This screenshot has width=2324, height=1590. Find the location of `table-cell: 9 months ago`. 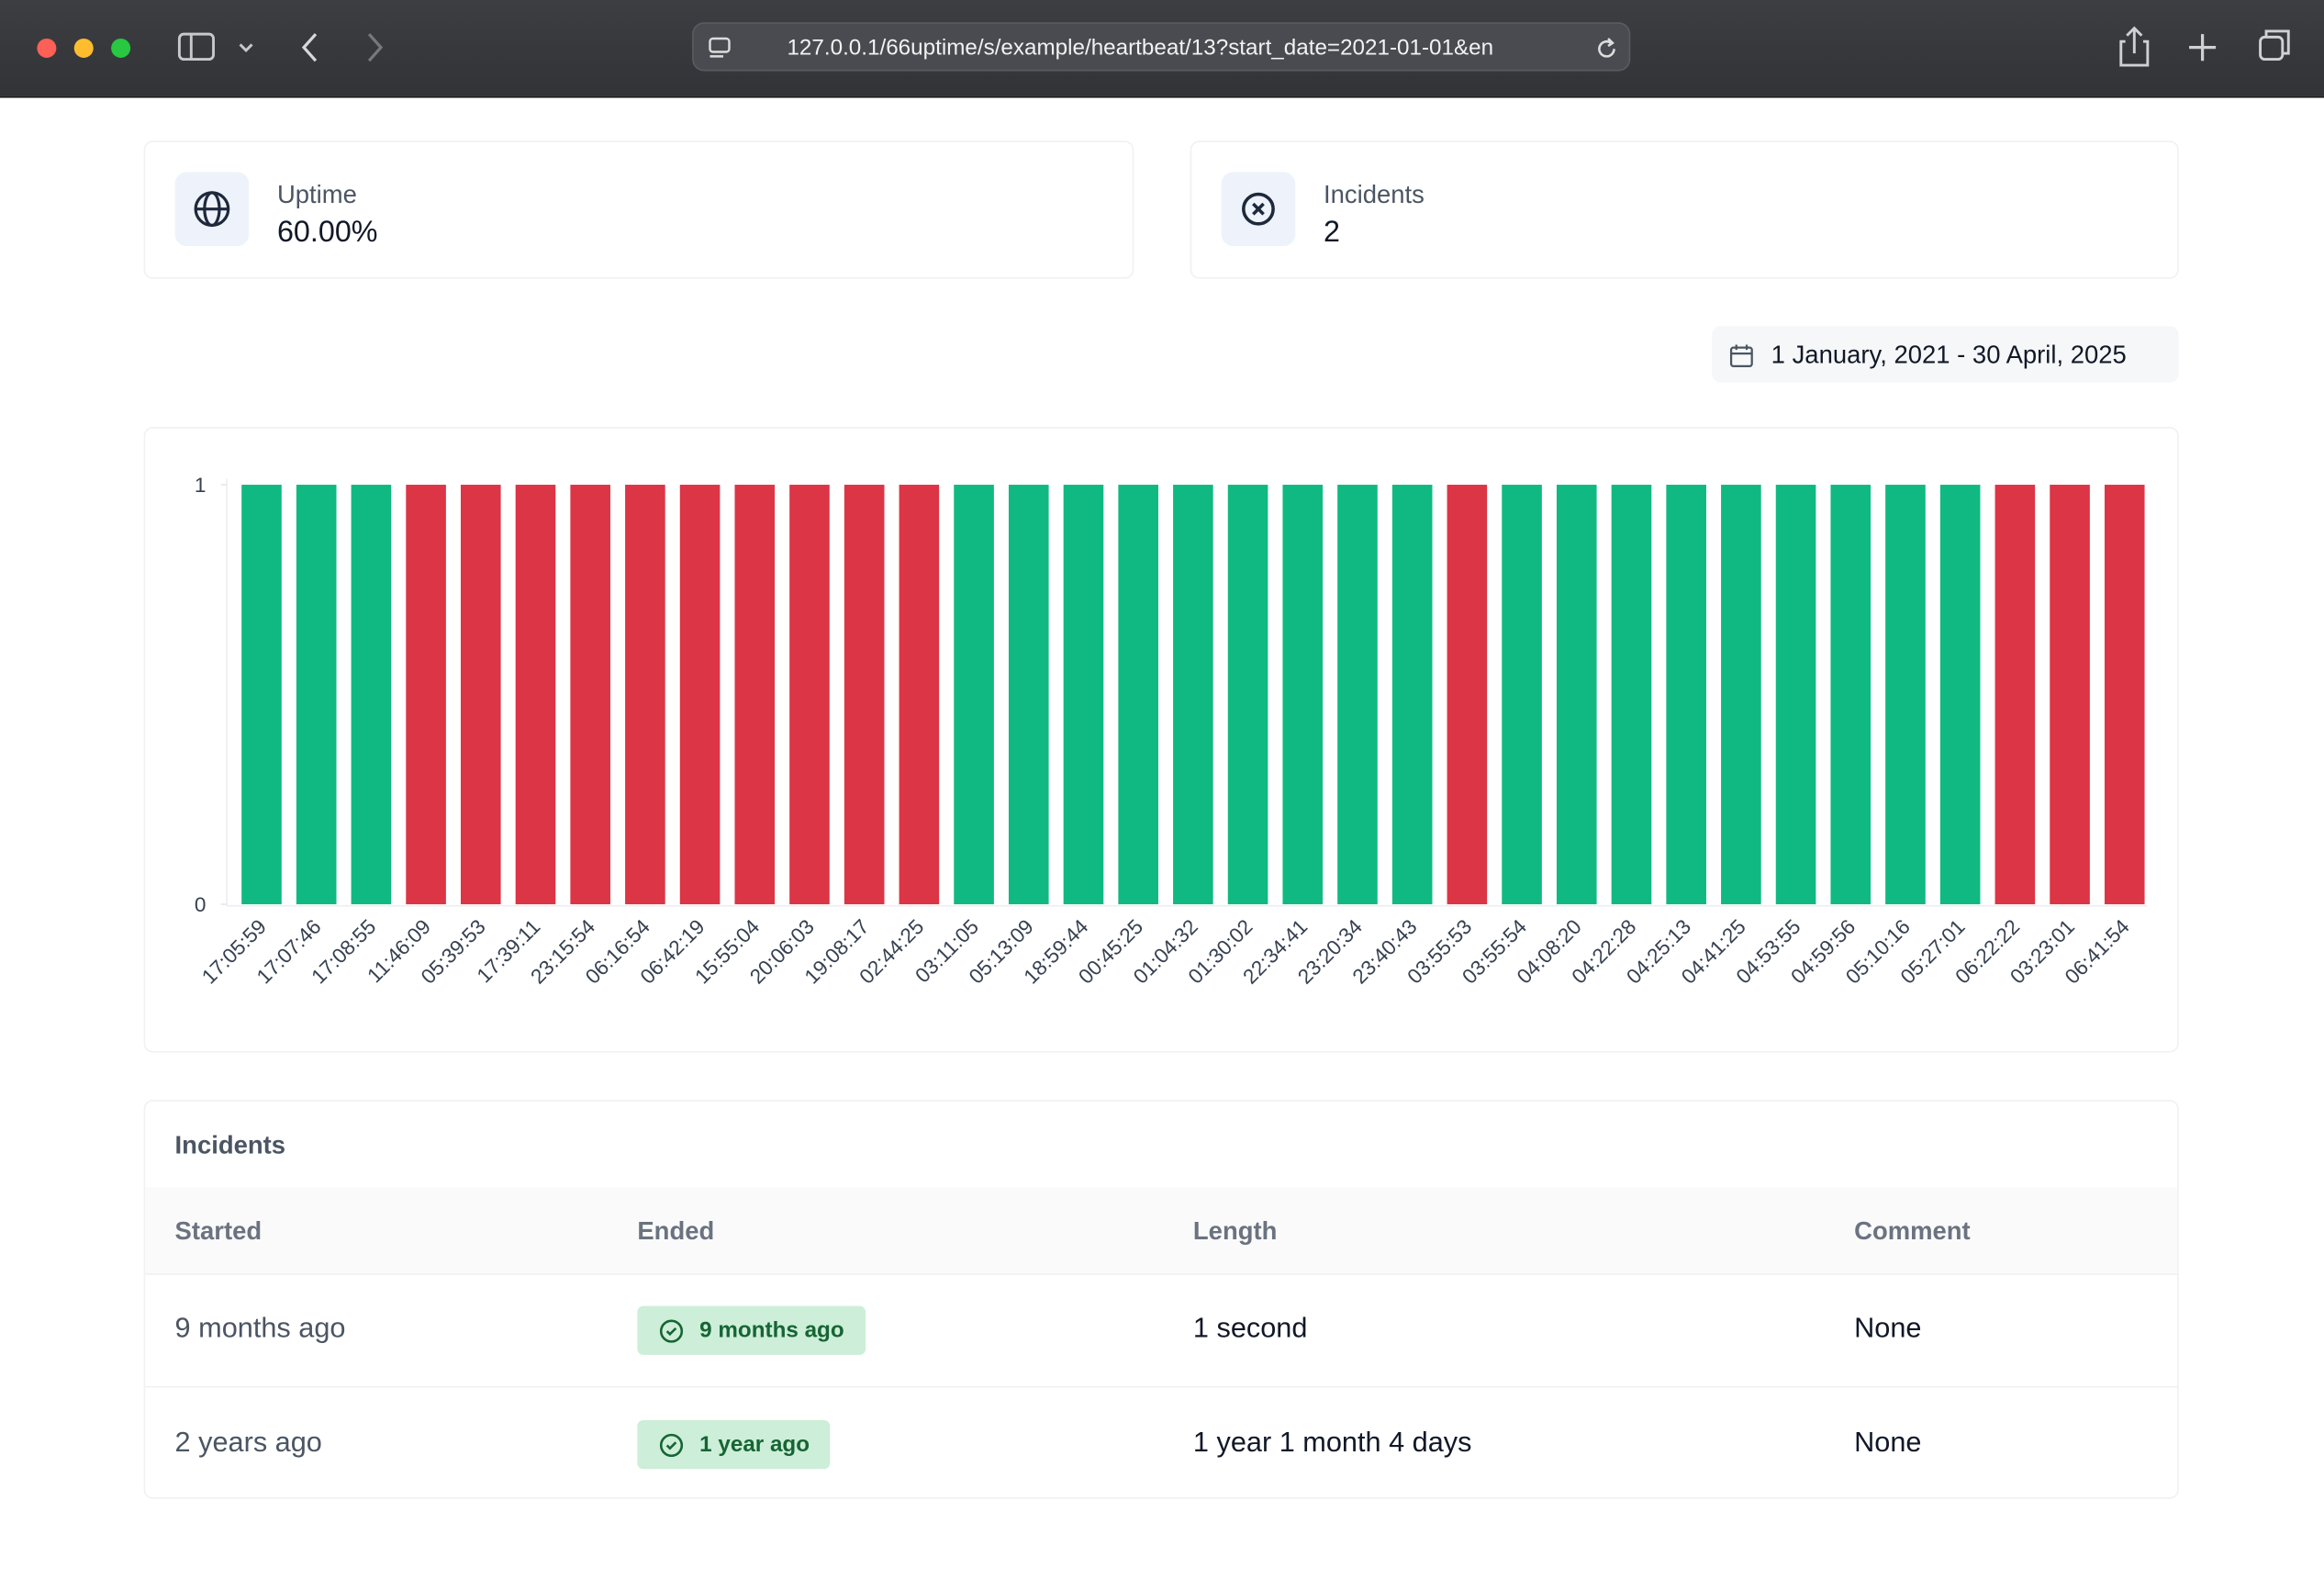

table-cell: 9 months ago is located at coordinates (260, 1330).